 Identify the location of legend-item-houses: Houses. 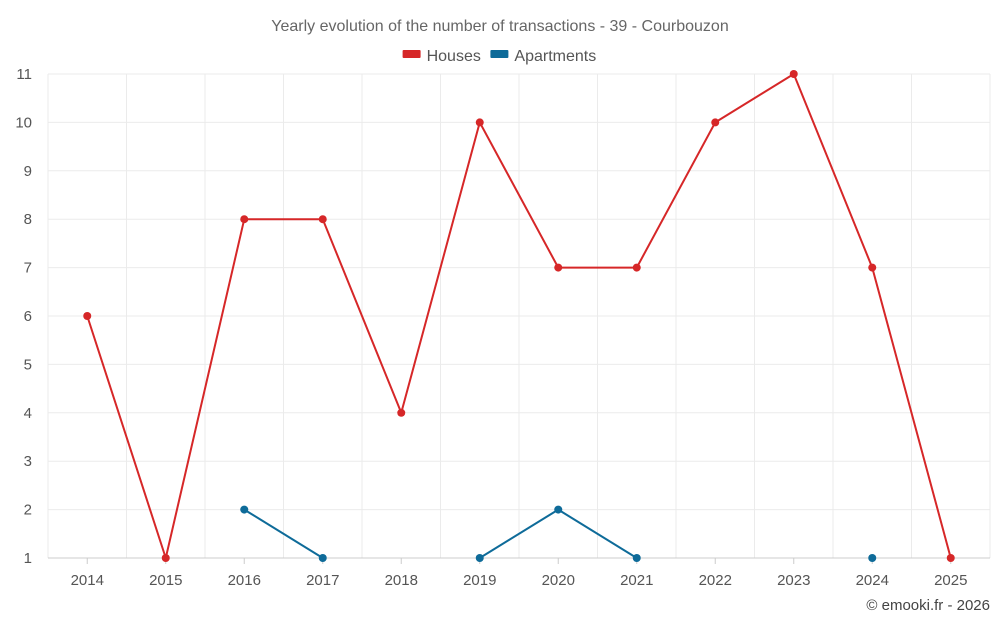
(441, 56).